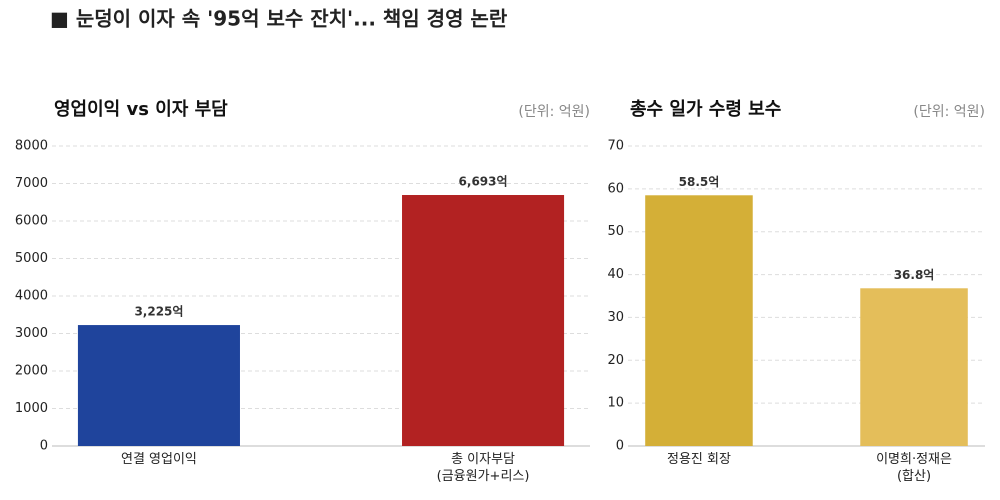  Describe the element at coordinates (483, 182) in the screenshot. I see `value-label: 6,693억` at that location.